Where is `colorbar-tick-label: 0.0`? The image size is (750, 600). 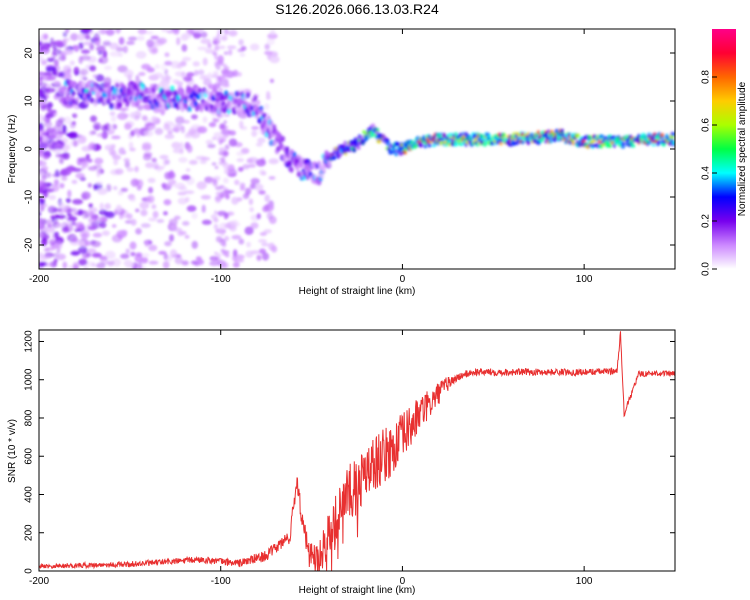 colorbar-tick-label: 0.0 is located at coordinates (706, 269).